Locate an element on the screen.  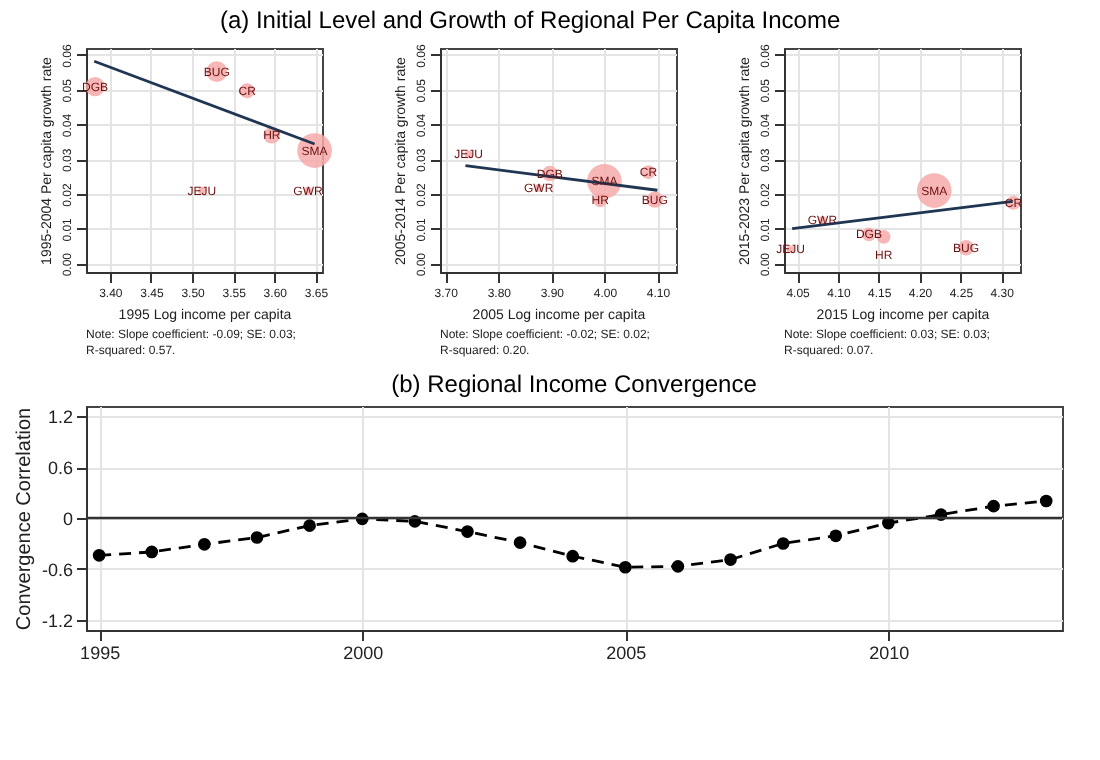
text: (a) Initial Level and Growth of Regional Per Capita Income is located at coordinates (530, 20).